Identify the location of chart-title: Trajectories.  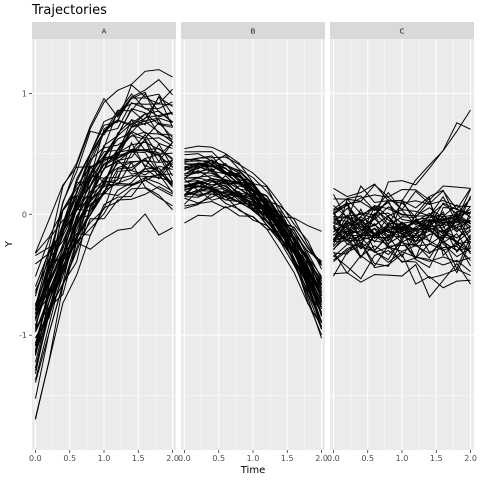
(69, 10).